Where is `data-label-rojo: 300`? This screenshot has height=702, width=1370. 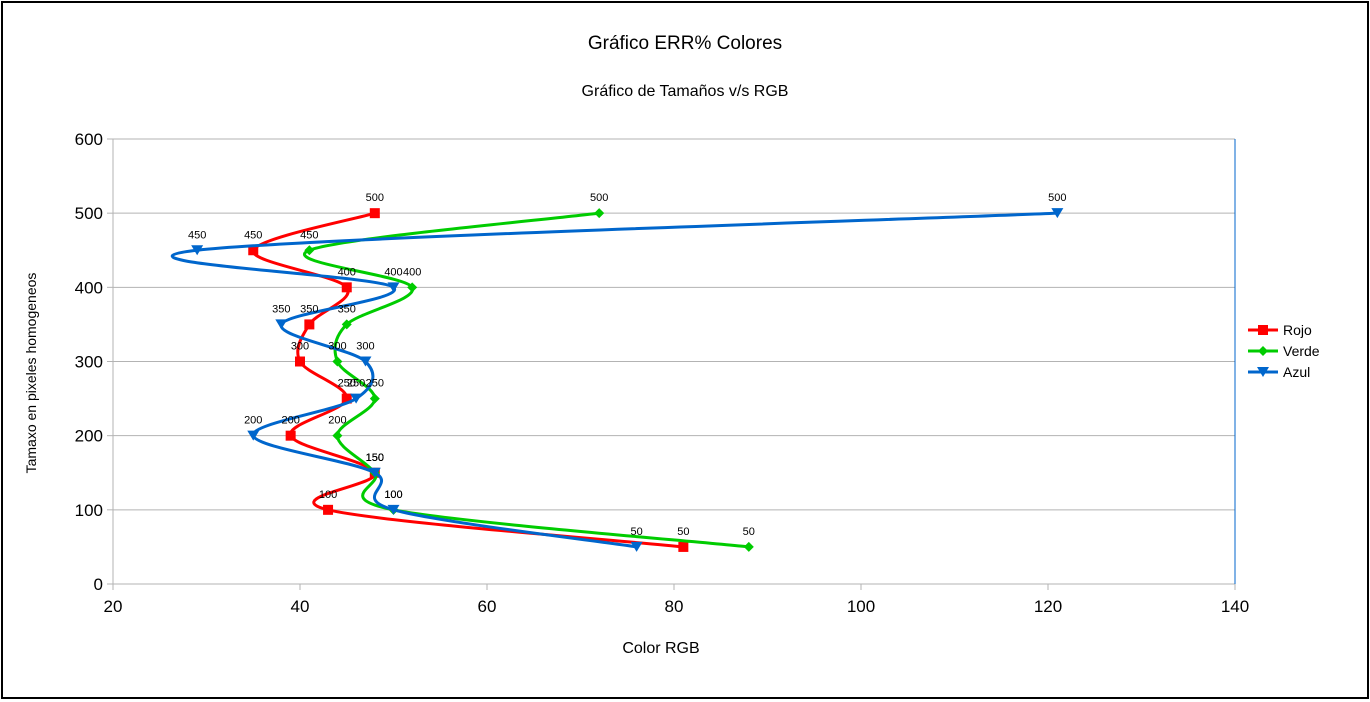
data-label-rojo: 300 is located at coordinates (300, 347).